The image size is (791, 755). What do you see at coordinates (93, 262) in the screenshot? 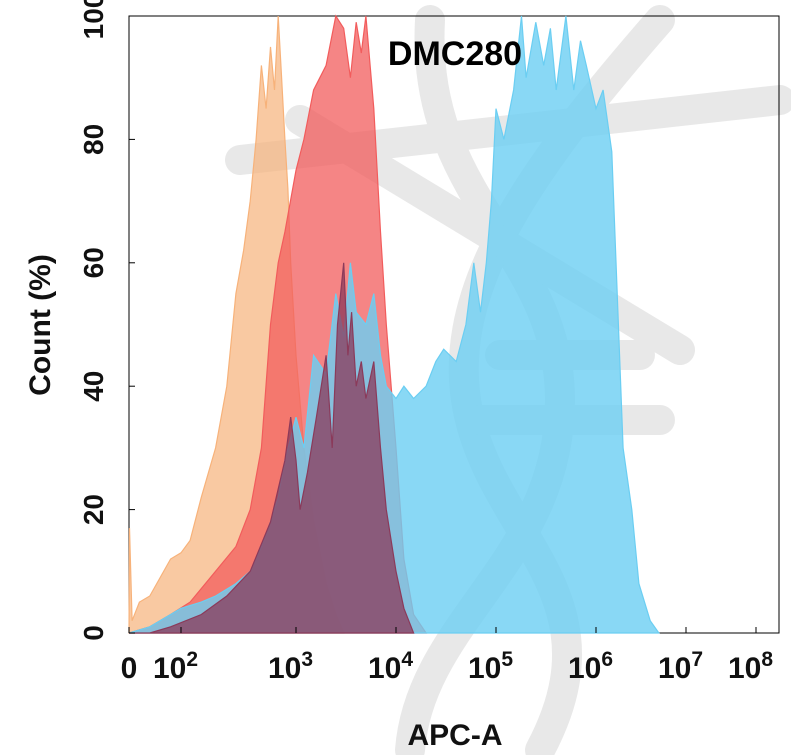
I see `y-tick-label: 60` at bounding box center [93, 262].